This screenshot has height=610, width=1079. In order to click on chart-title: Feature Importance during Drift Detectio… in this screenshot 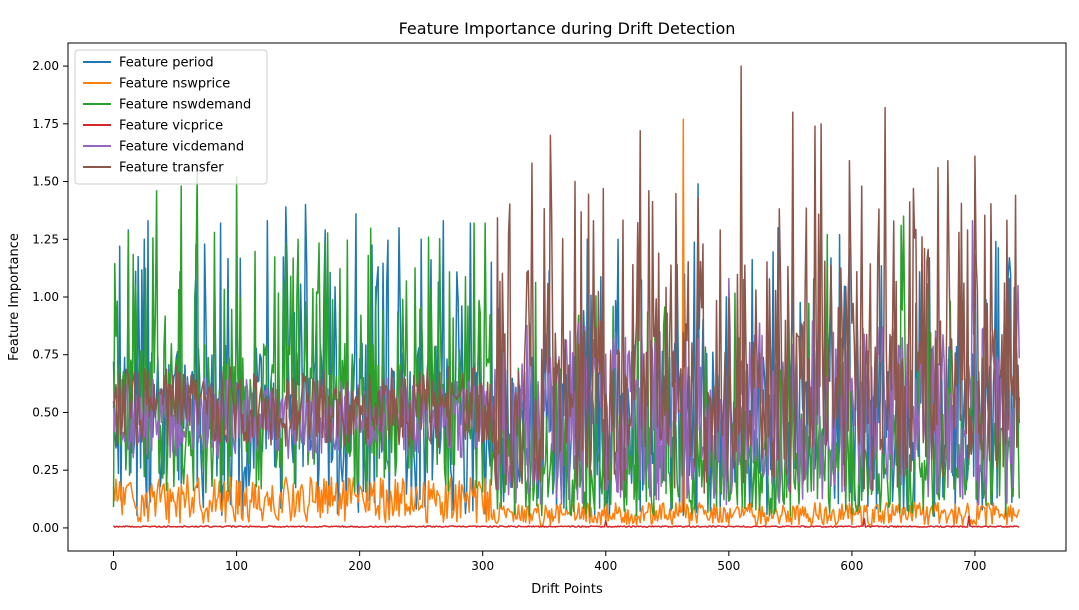, I will do `click(567, 28)`.